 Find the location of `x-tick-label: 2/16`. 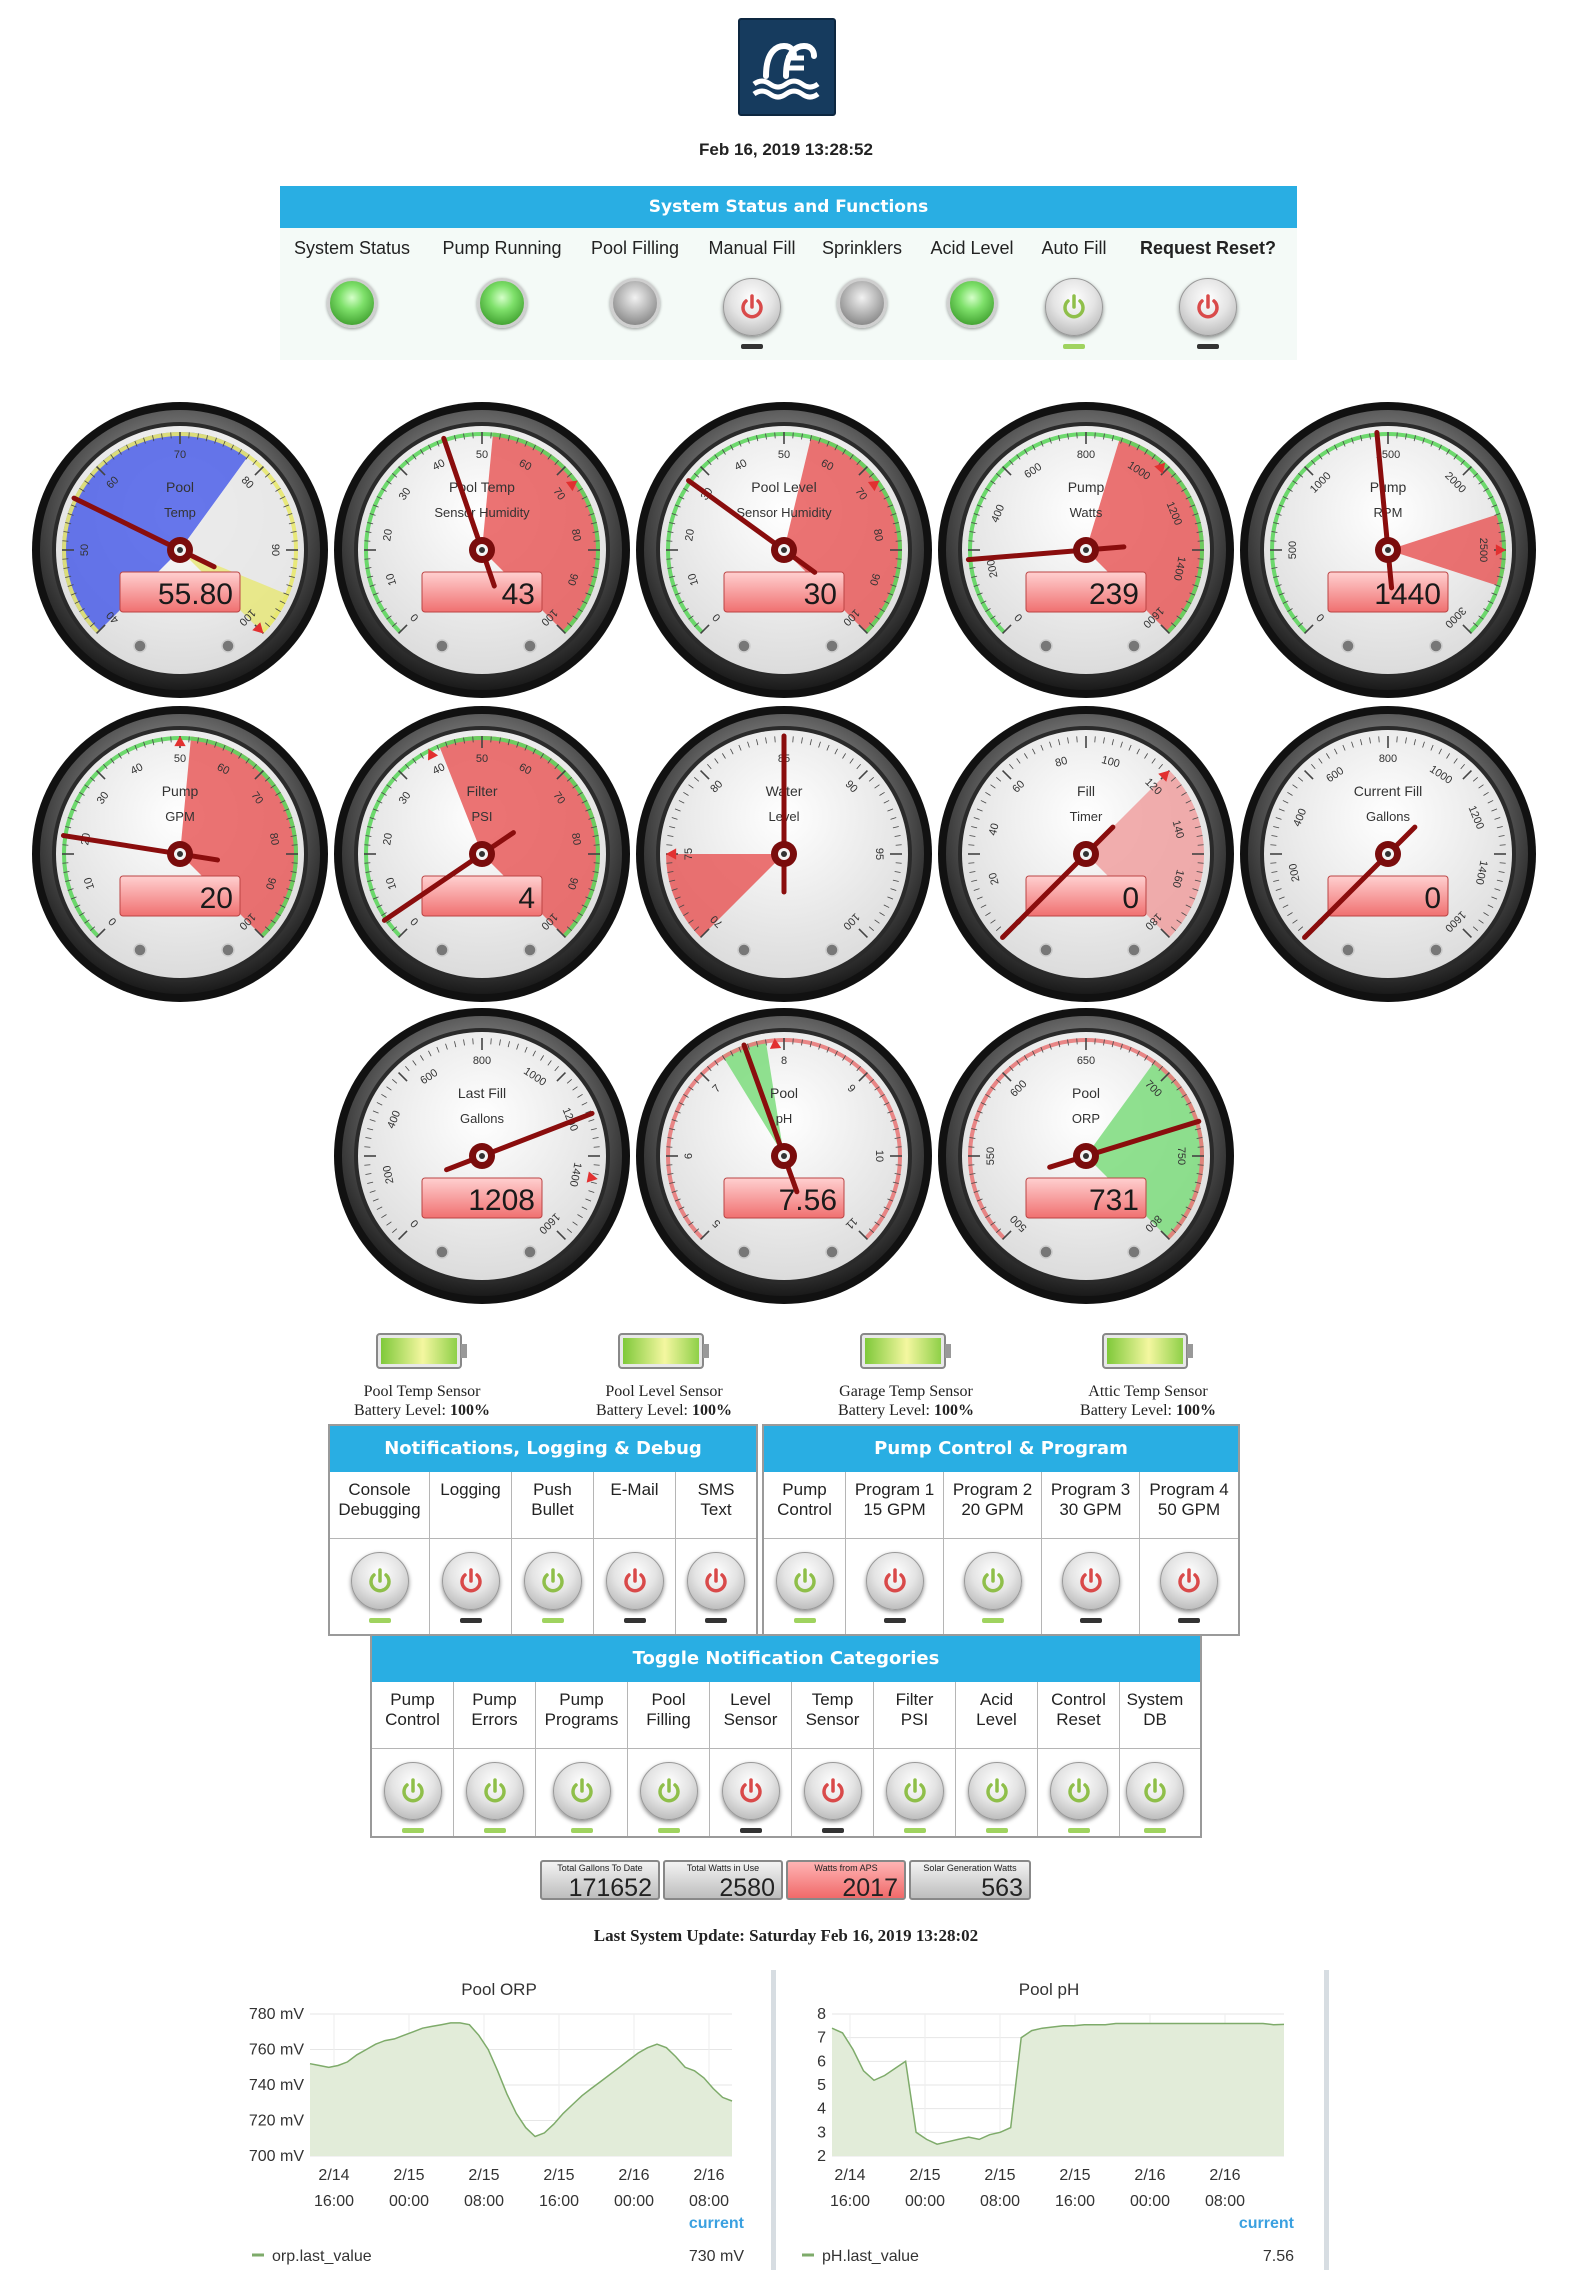

x-tick-label: 2/16 is located at coordinates (708, 2175).